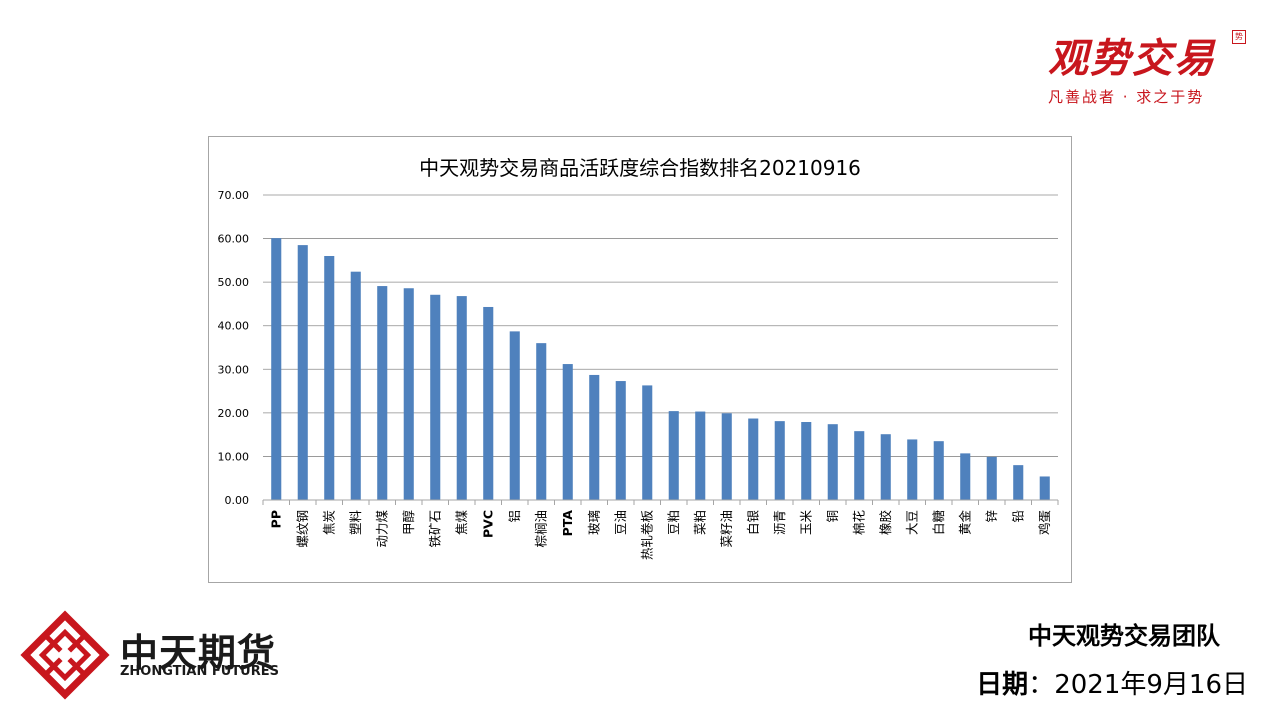  Describe the element at coordinates (620, 522) in the screenshot. I see `x-tick-label: 豆油` at that location.